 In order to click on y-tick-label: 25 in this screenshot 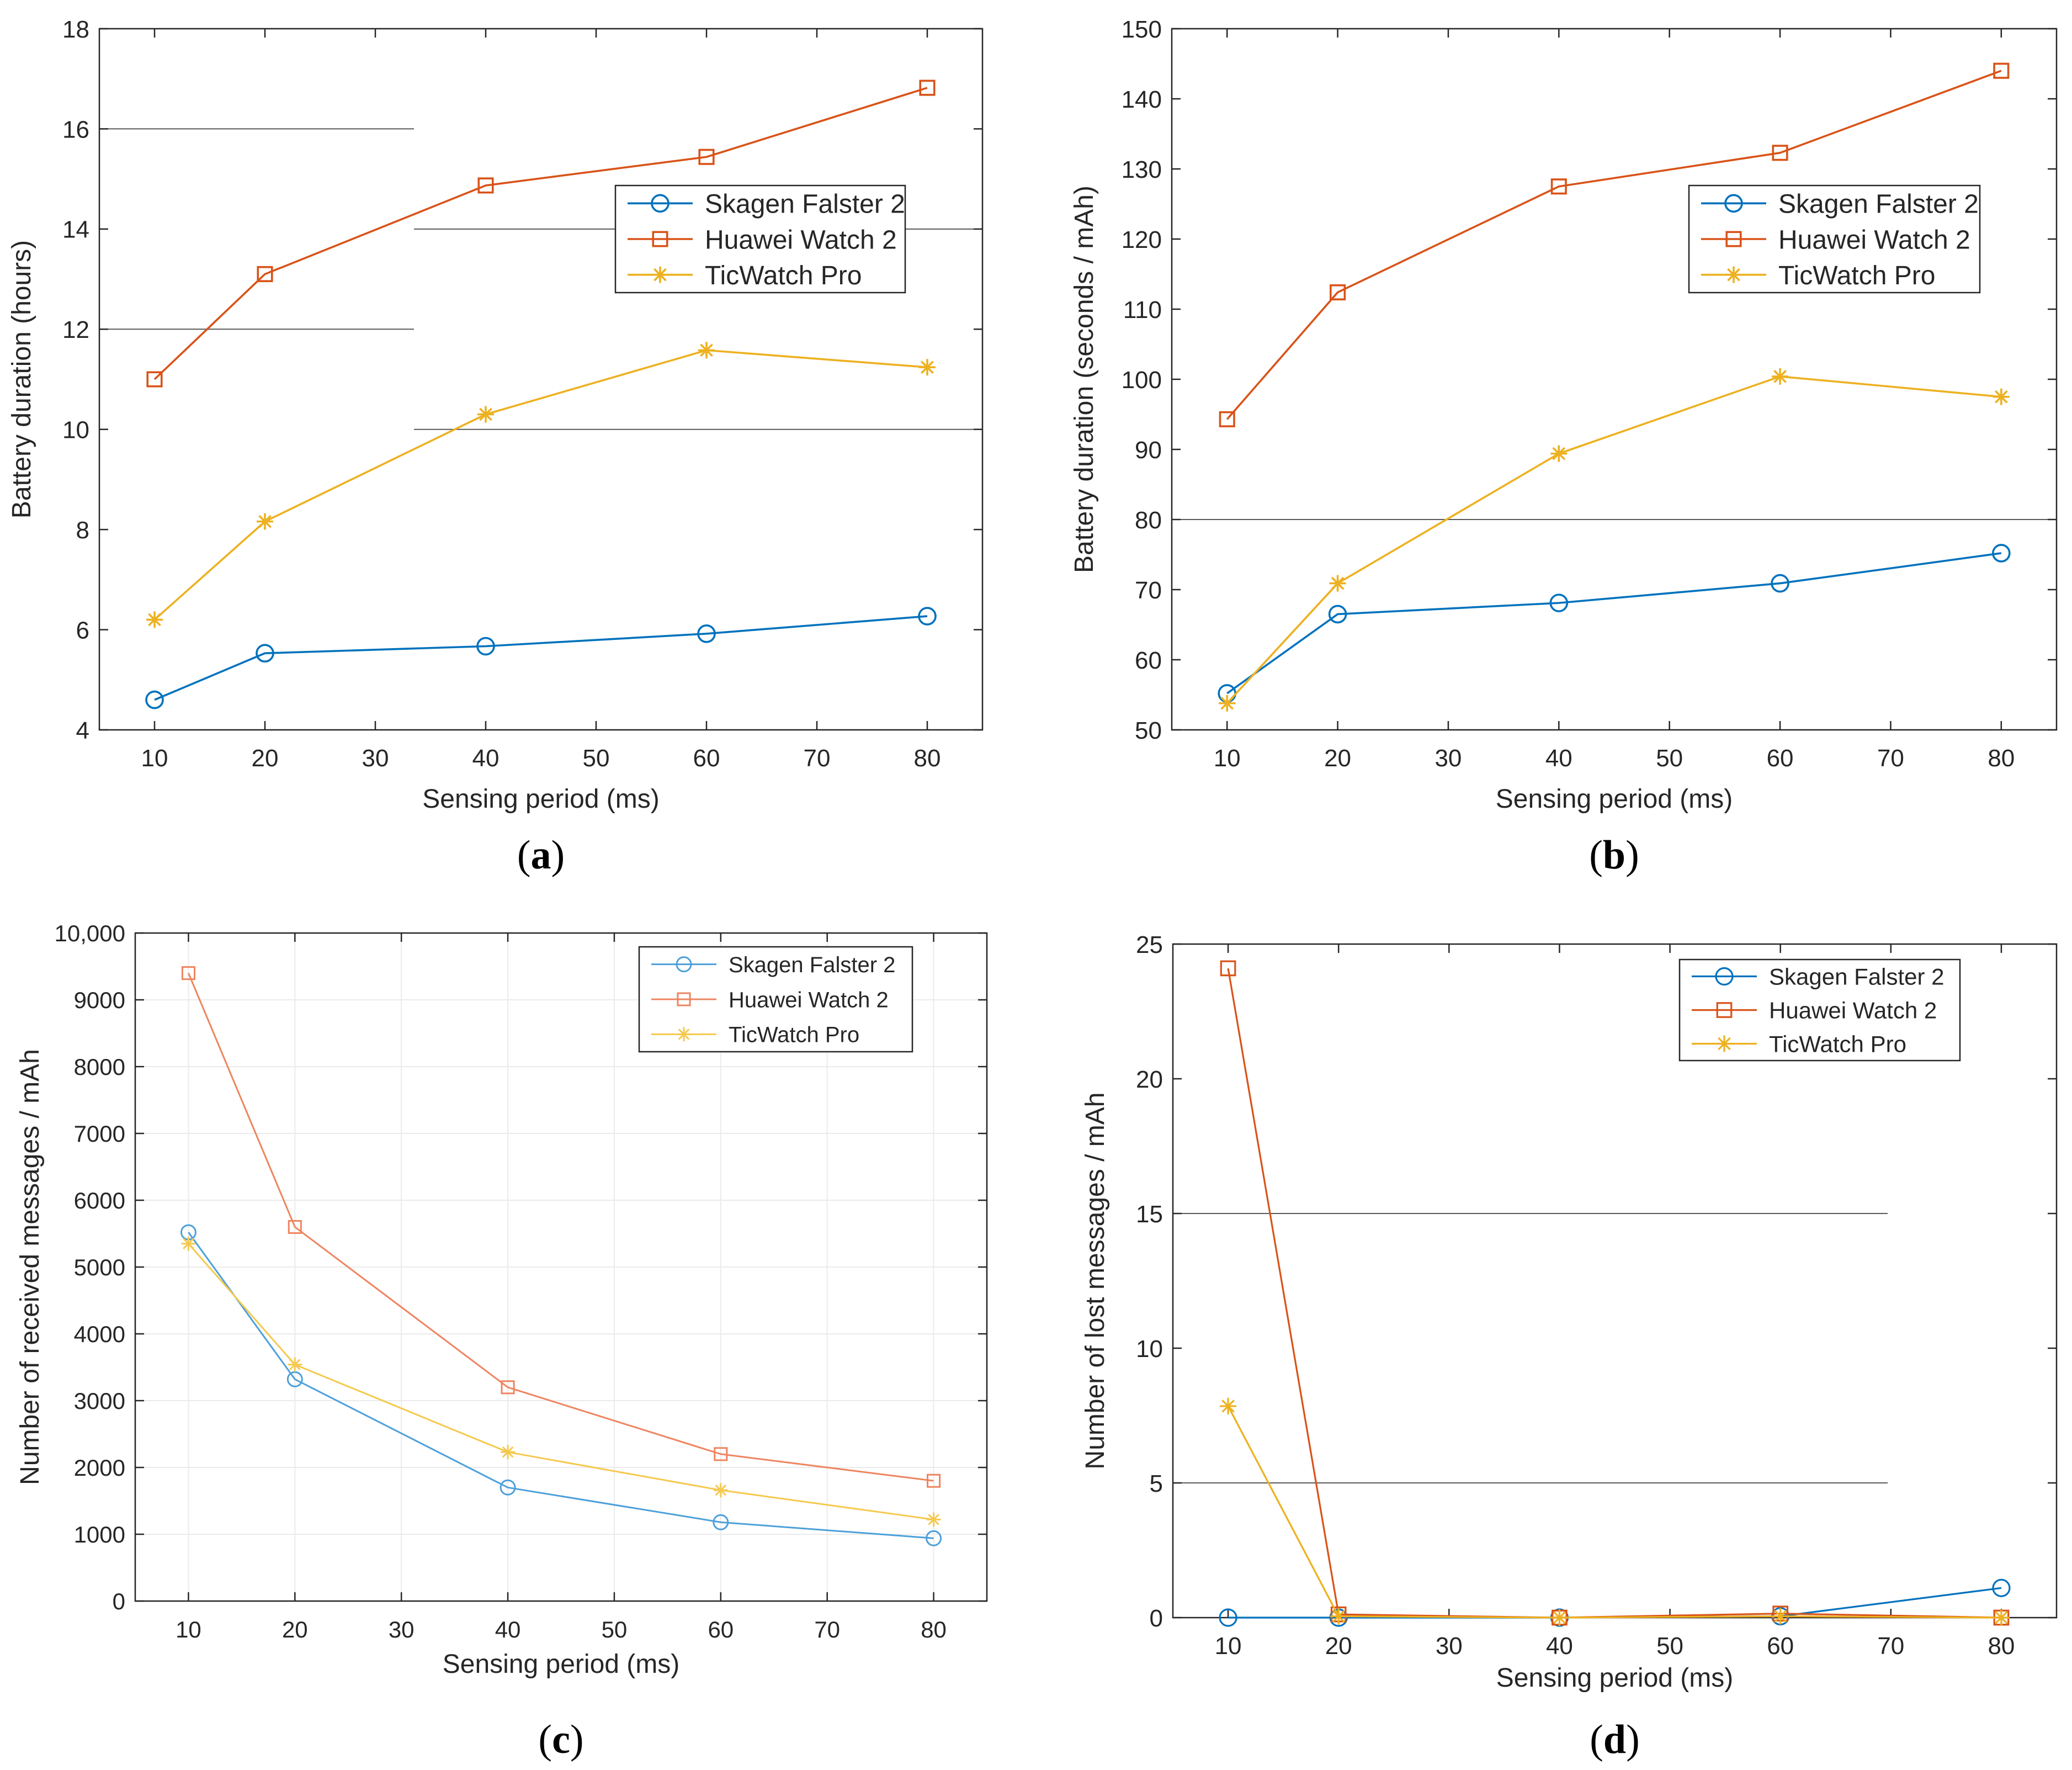, I will do `click(1149, 945)`.